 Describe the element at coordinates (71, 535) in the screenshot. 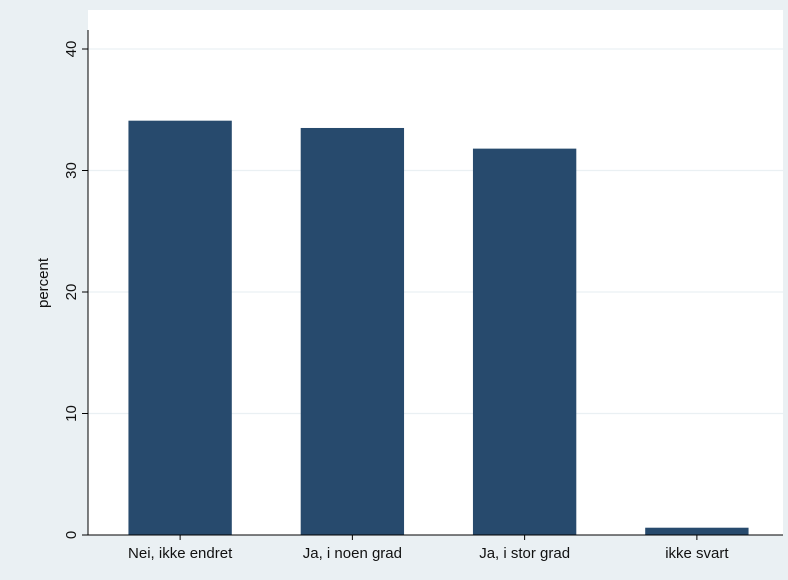

I see `y-tick-label: 0` at that location.